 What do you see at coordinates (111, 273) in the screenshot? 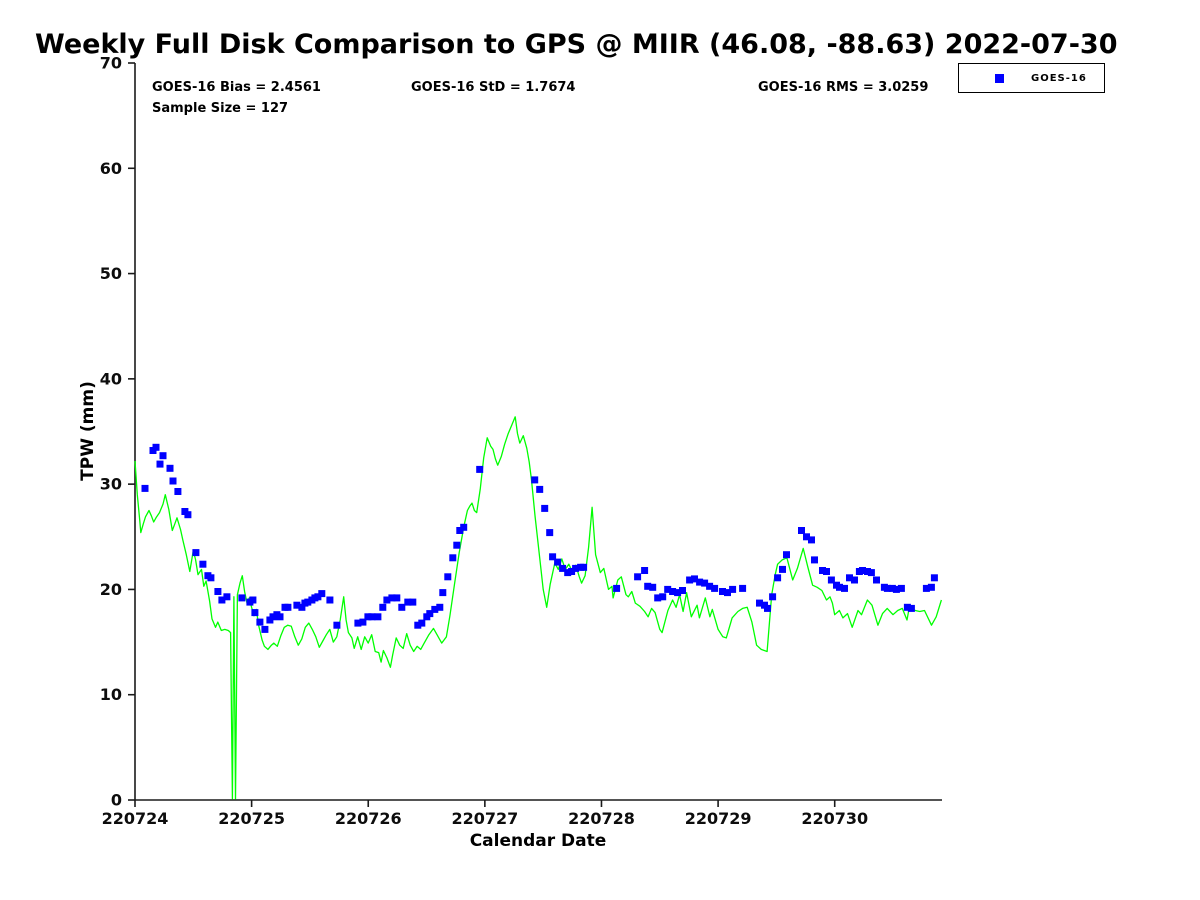
I see `y-tick-label: 50` at bounding box center [111, 273].